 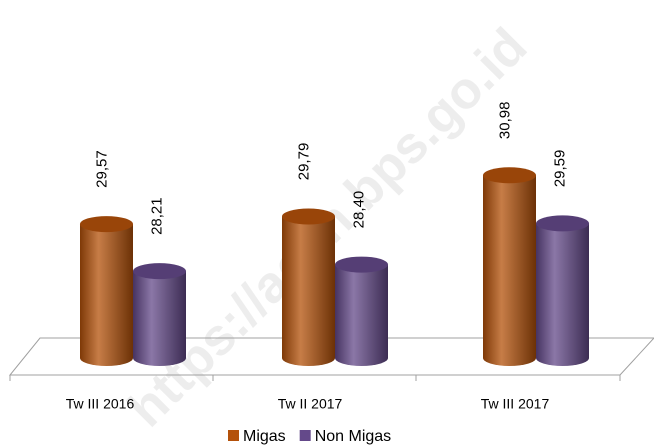 I want to click on value-label: 29,79, so click(x=303, y=162).